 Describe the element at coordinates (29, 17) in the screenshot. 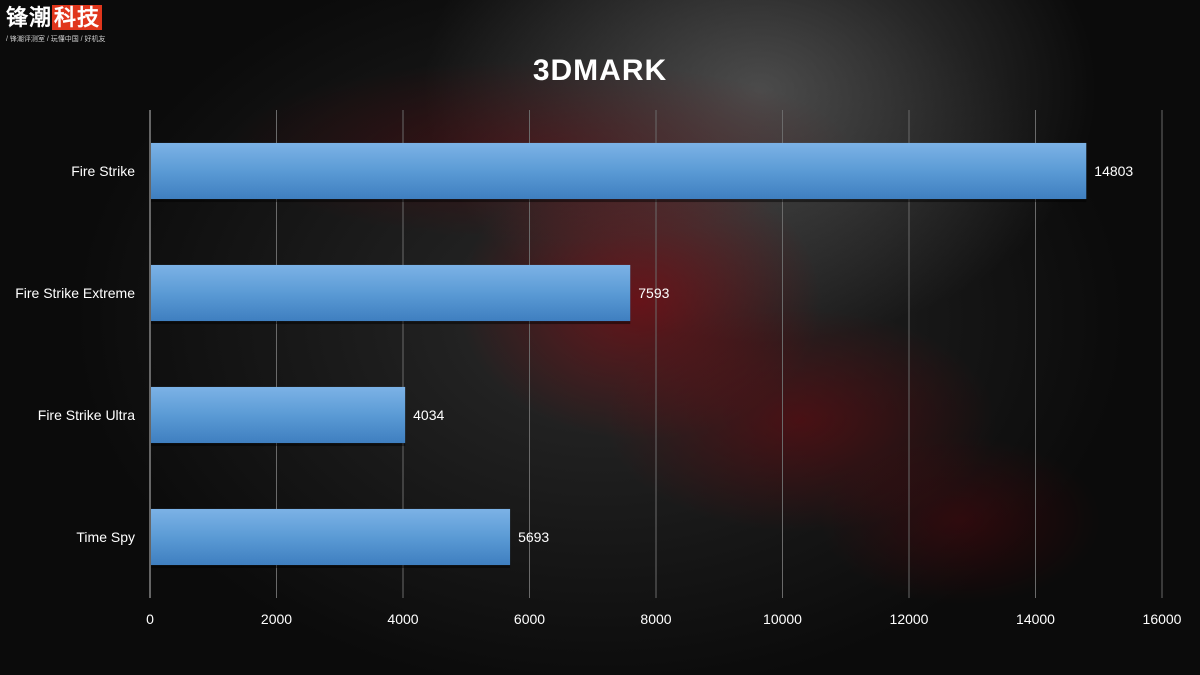

I see `logo-title-part1: 锋潮` at that location.